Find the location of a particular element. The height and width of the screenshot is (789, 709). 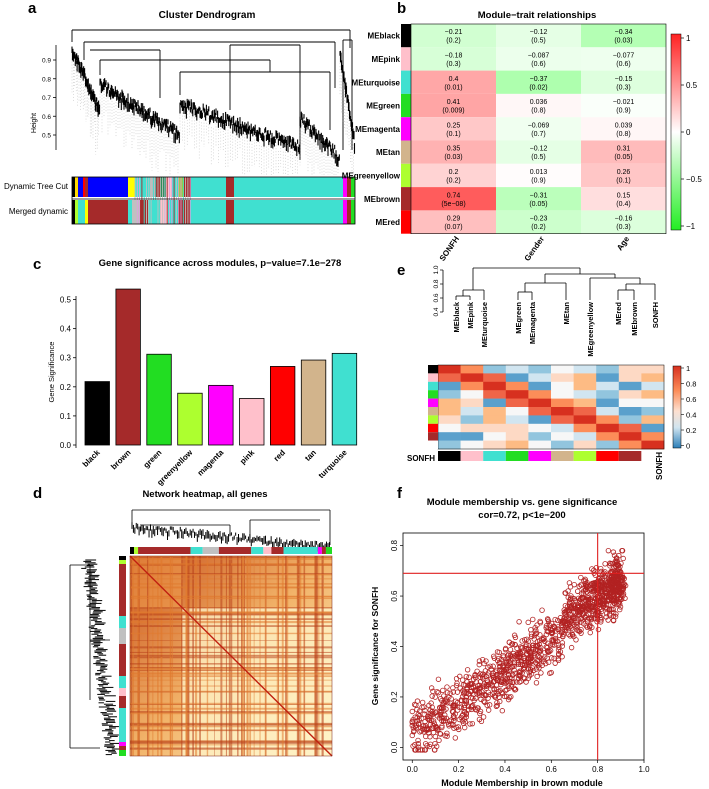

scatter-title: Module membership vs. gene significance is located at coordinates (522, 502).